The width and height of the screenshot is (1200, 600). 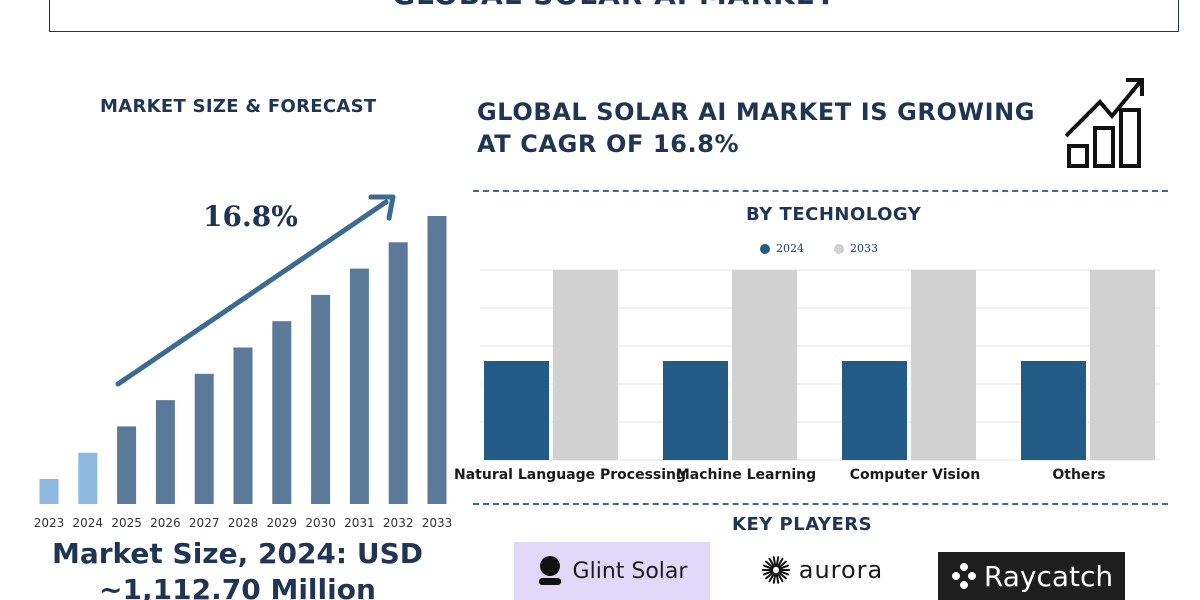 What do you see at coordinates (359, 386) in the screenshot?
I see `forecast-bar-2031` at bounding box center [359, 386].